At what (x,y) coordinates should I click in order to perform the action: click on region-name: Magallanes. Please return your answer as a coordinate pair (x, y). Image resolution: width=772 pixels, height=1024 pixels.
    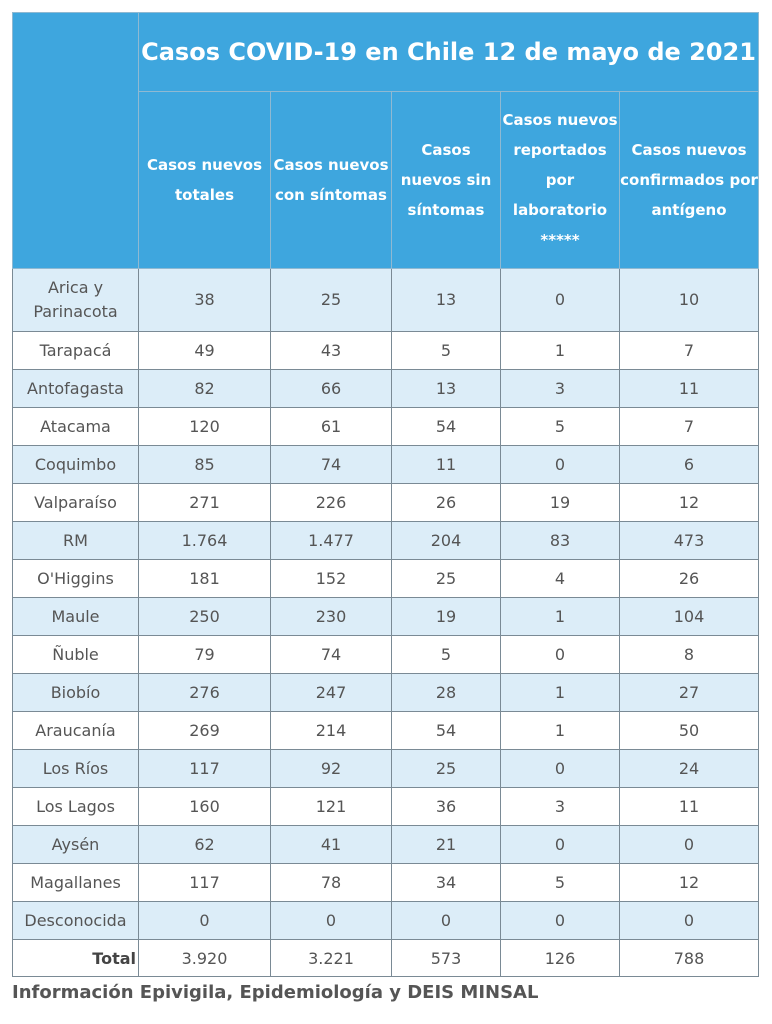
    Looking at the image, I should click on (75, 882).